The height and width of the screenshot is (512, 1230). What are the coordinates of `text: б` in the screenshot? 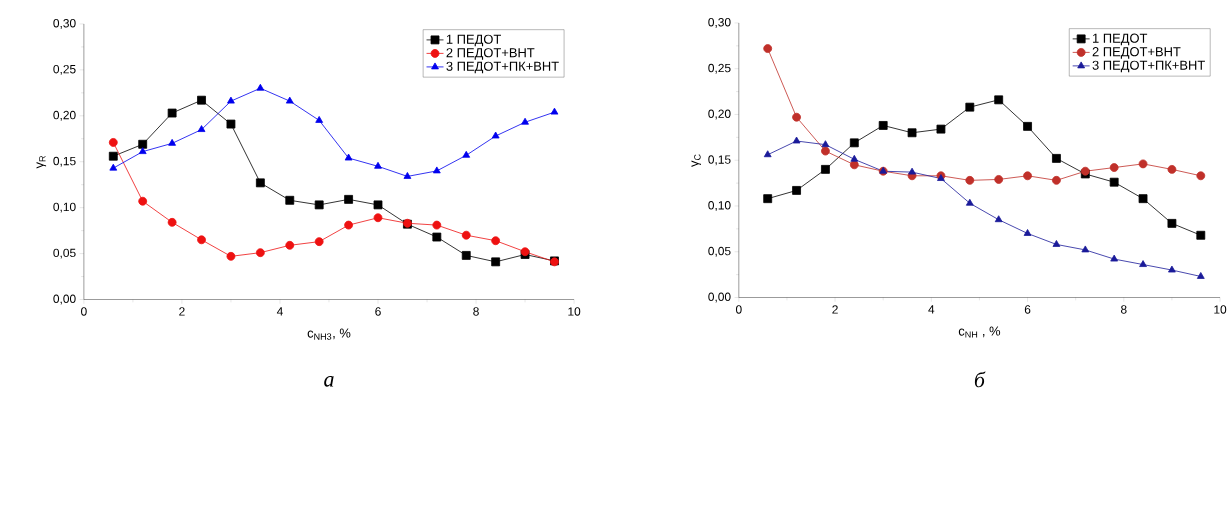 It's located at (980, 379).